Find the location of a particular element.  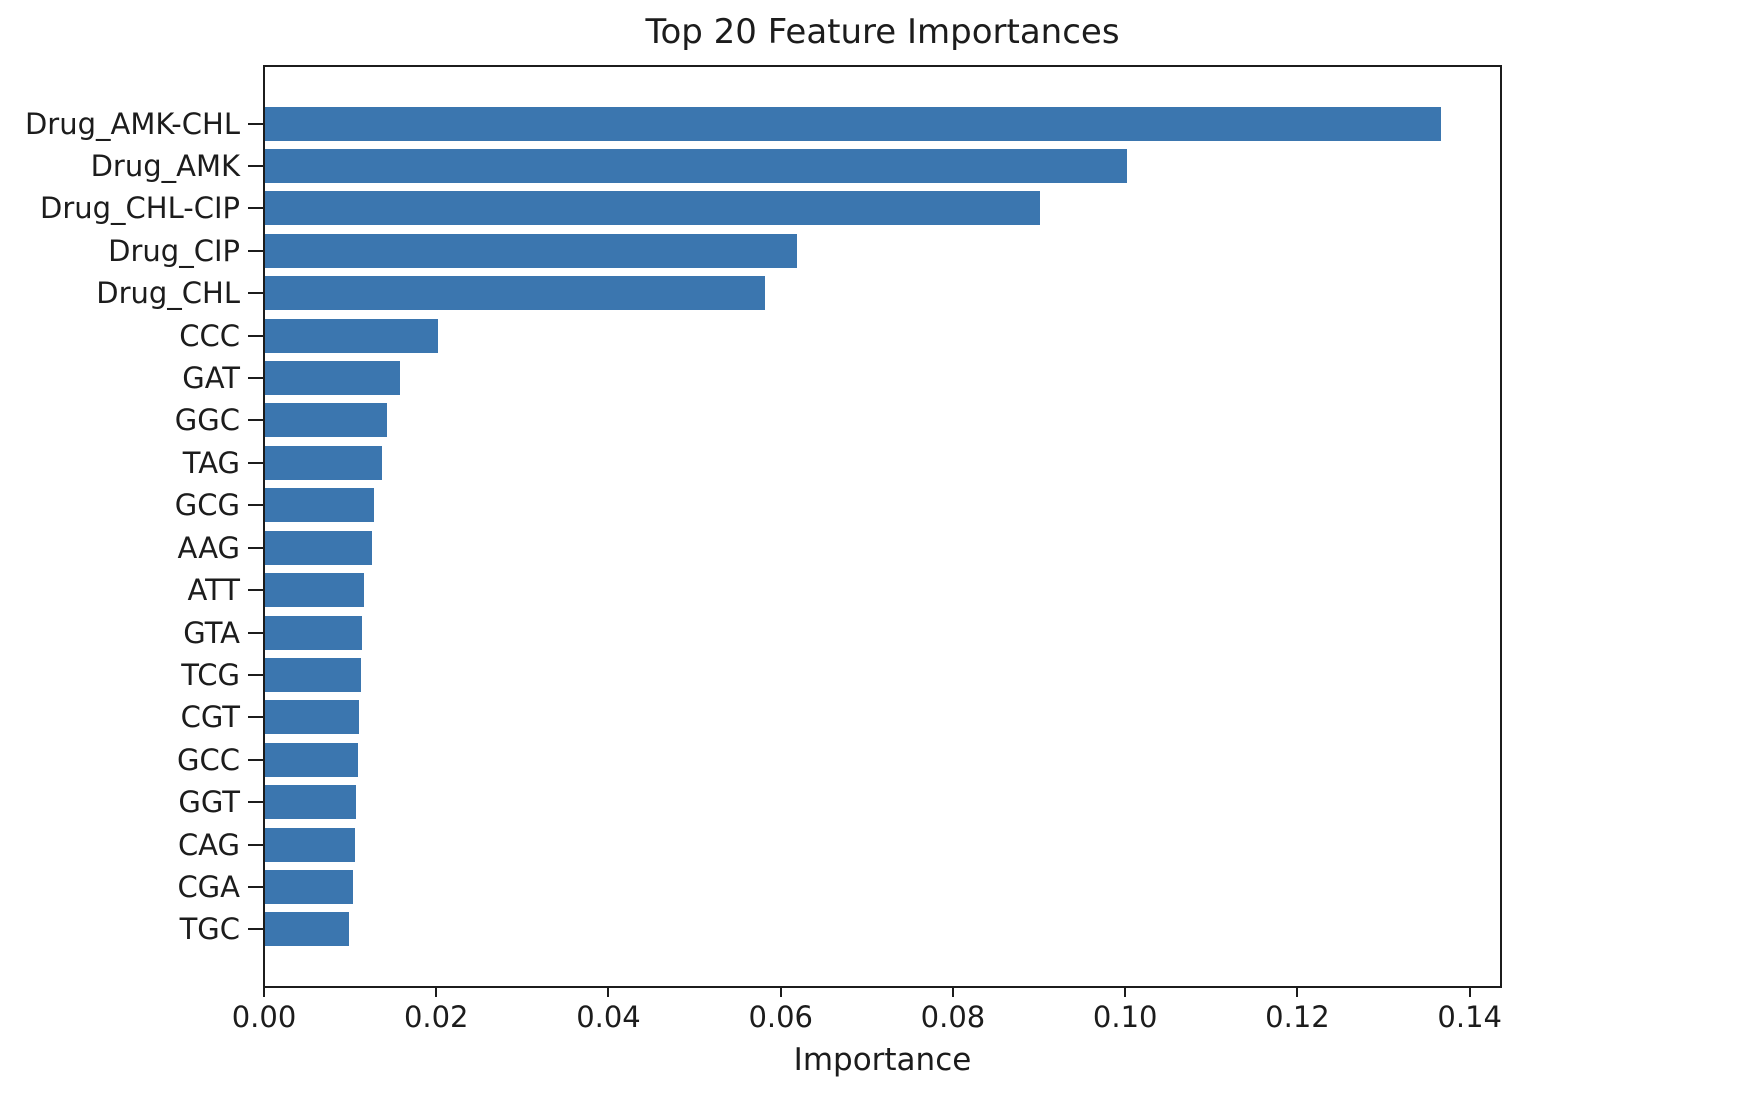

y-label-GCG: GCG is located at coordinates (207, 505).